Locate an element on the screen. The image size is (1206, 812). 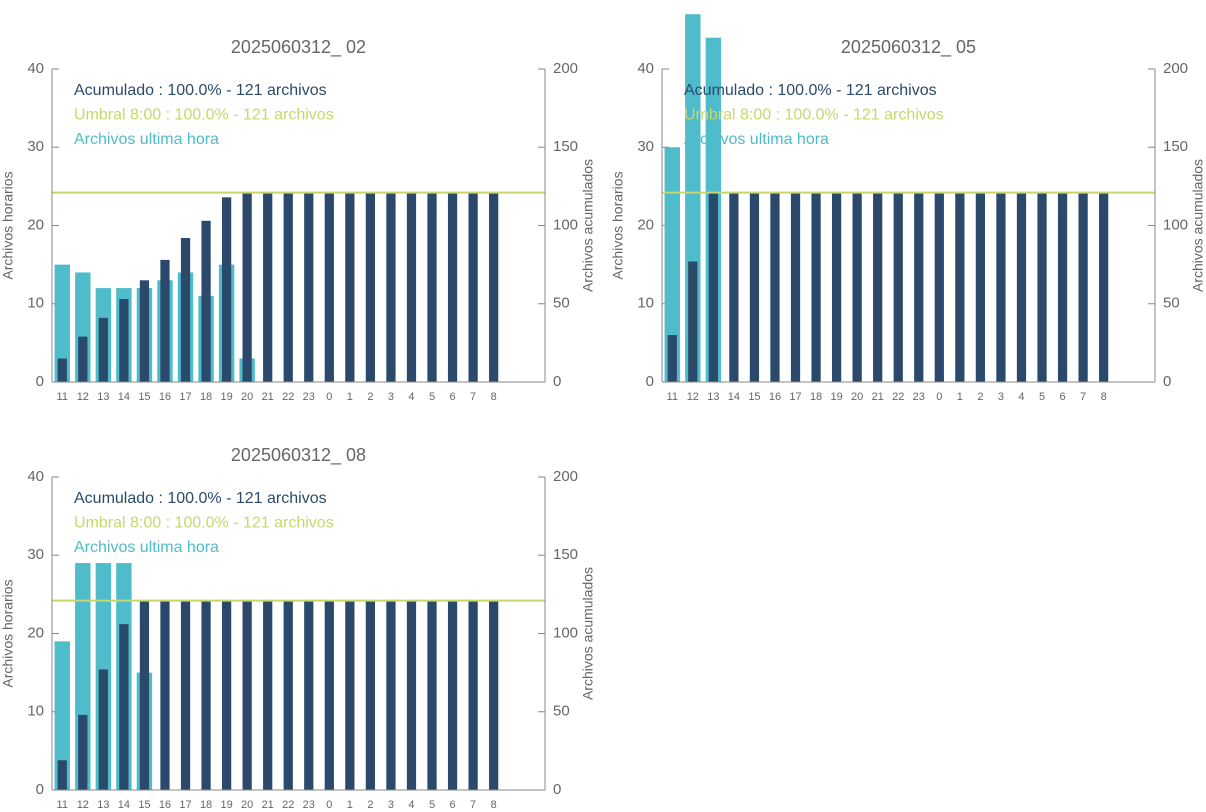
x-tick-label: 17 is located at coordinates (795, 397).